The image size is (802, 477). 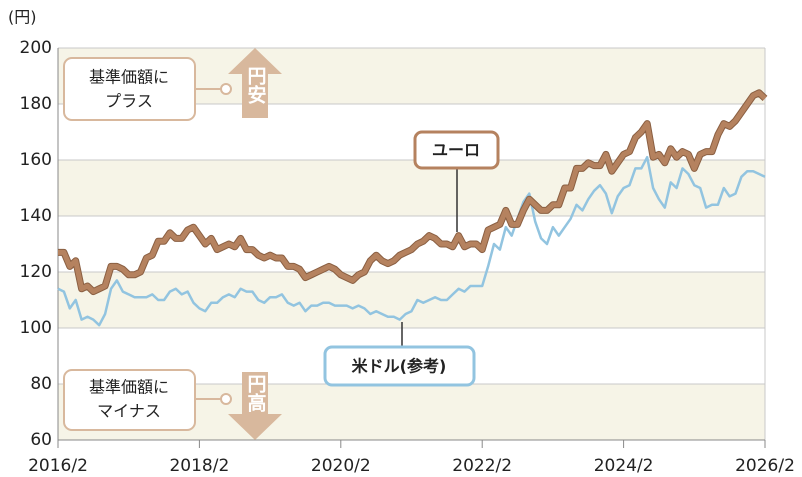 What do you see at coordinates (41, 440) in the screenshot?
I see `y-tick-label: 60` at bounding box center [41, 440].